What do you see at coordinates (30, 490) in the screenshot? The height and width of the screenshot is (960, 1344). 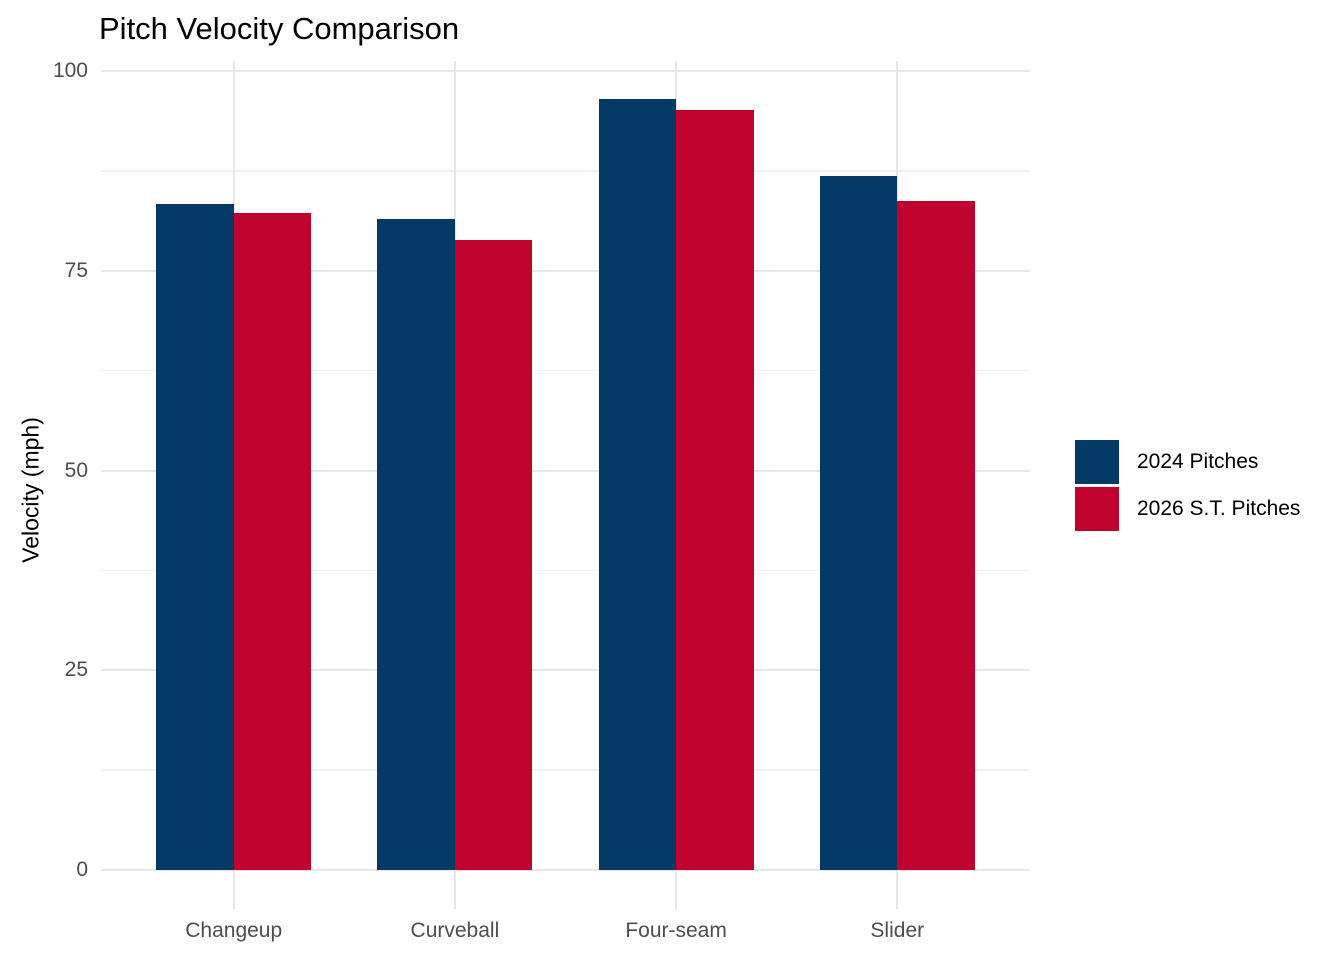 I see `y-axis-title: Velocity (mph)` at bounding box center [30, 490].